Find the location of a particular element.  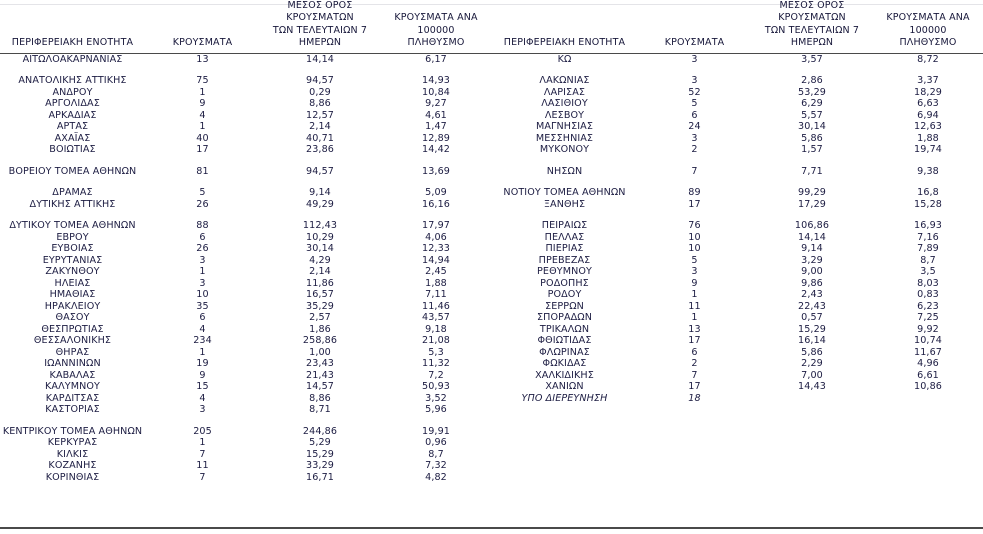

cell-avg7-right: 2,29 is located at coordinates (812, 364).